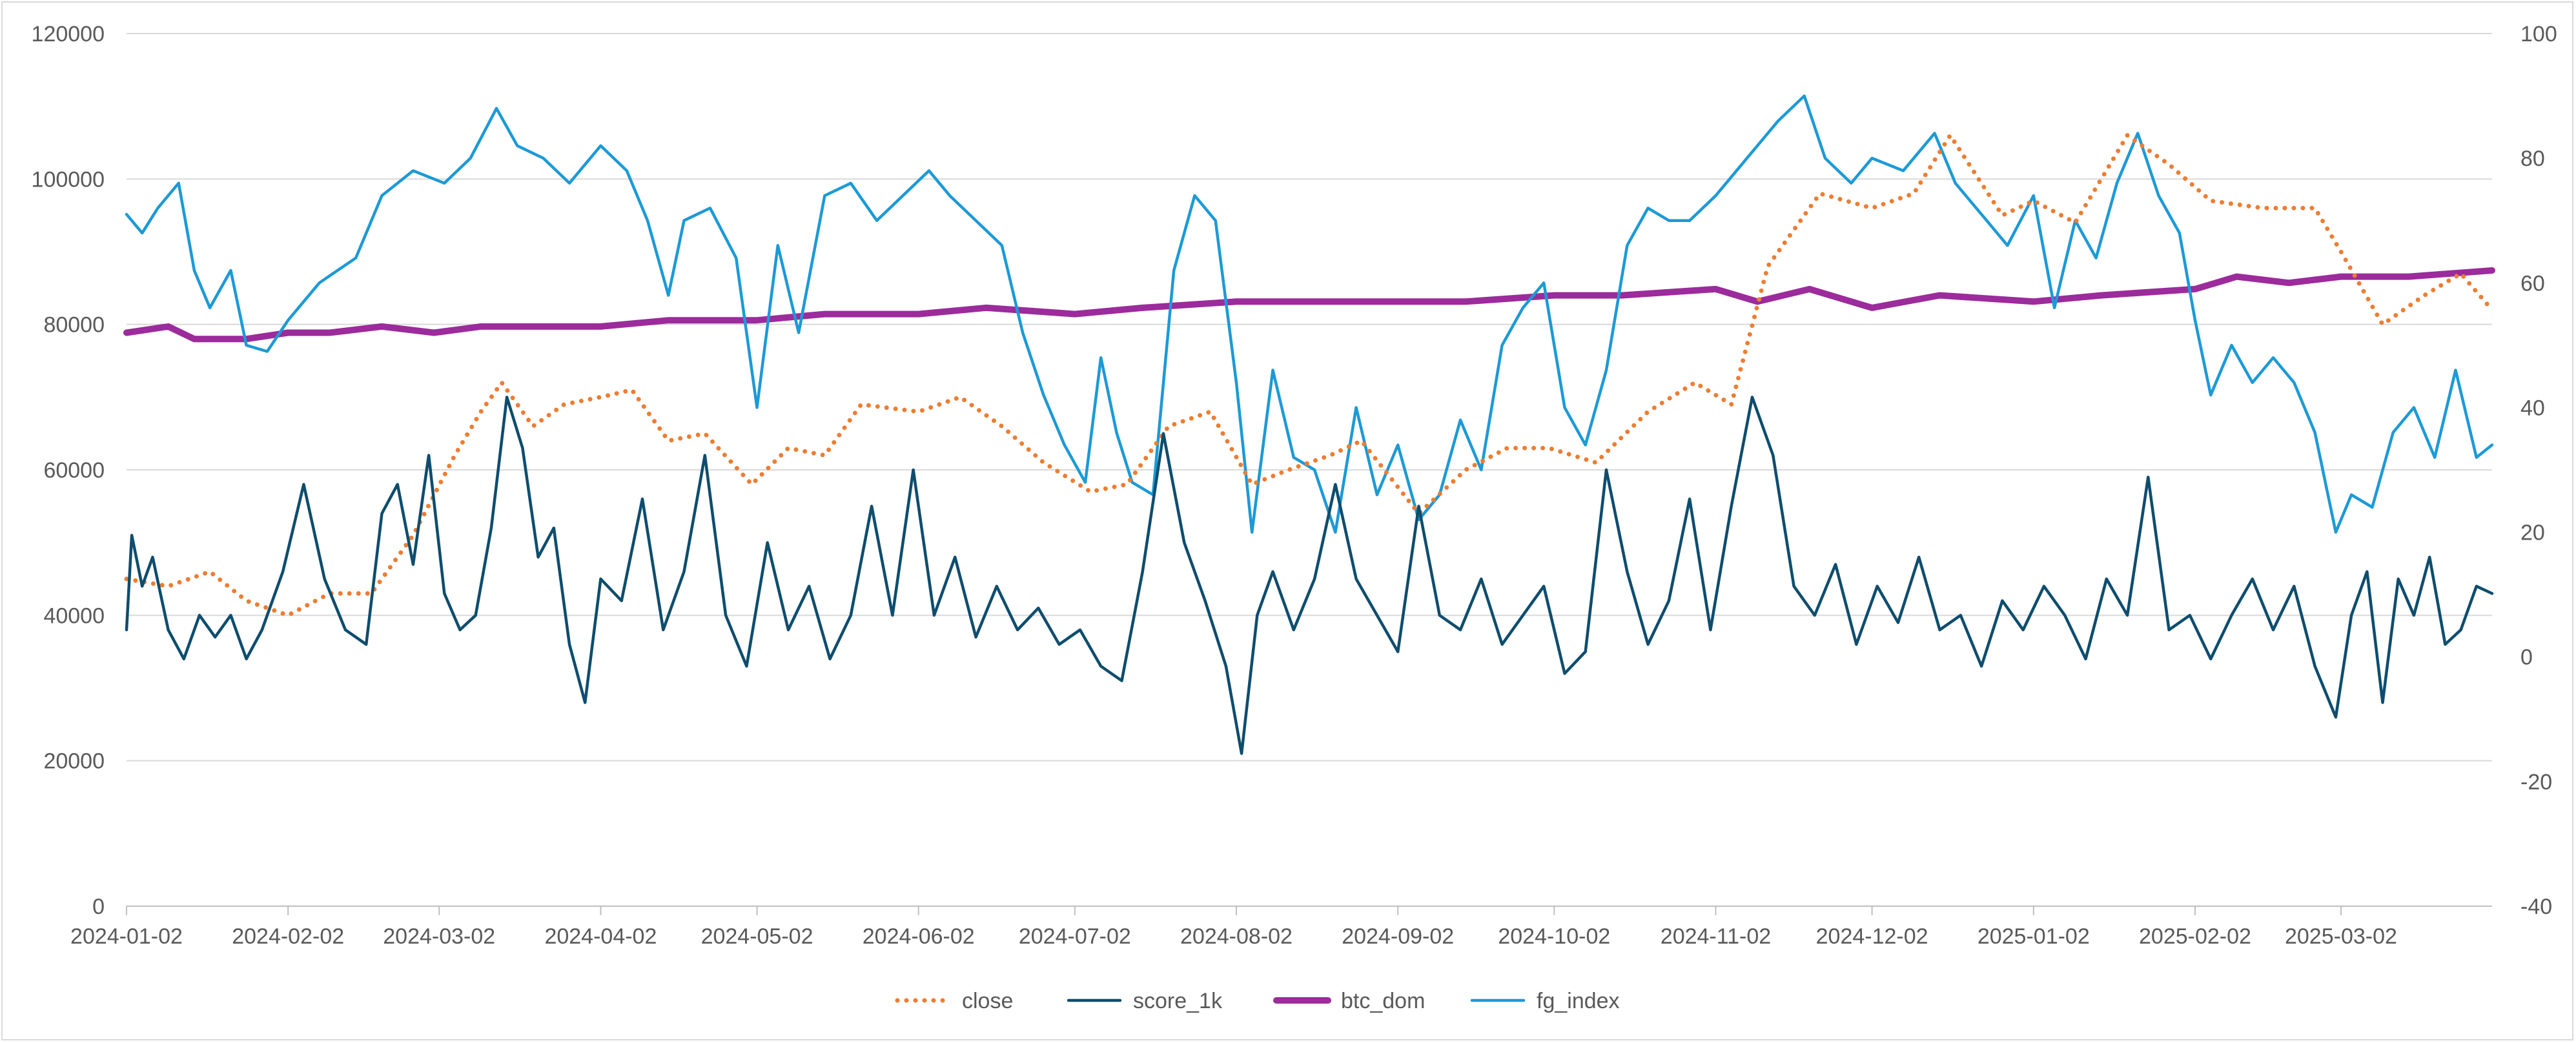  What do you see at coordinates (601, 936) in the screenshot?
I see `x-tick-label: 2024-04-02` at bounding box center [601, 936].